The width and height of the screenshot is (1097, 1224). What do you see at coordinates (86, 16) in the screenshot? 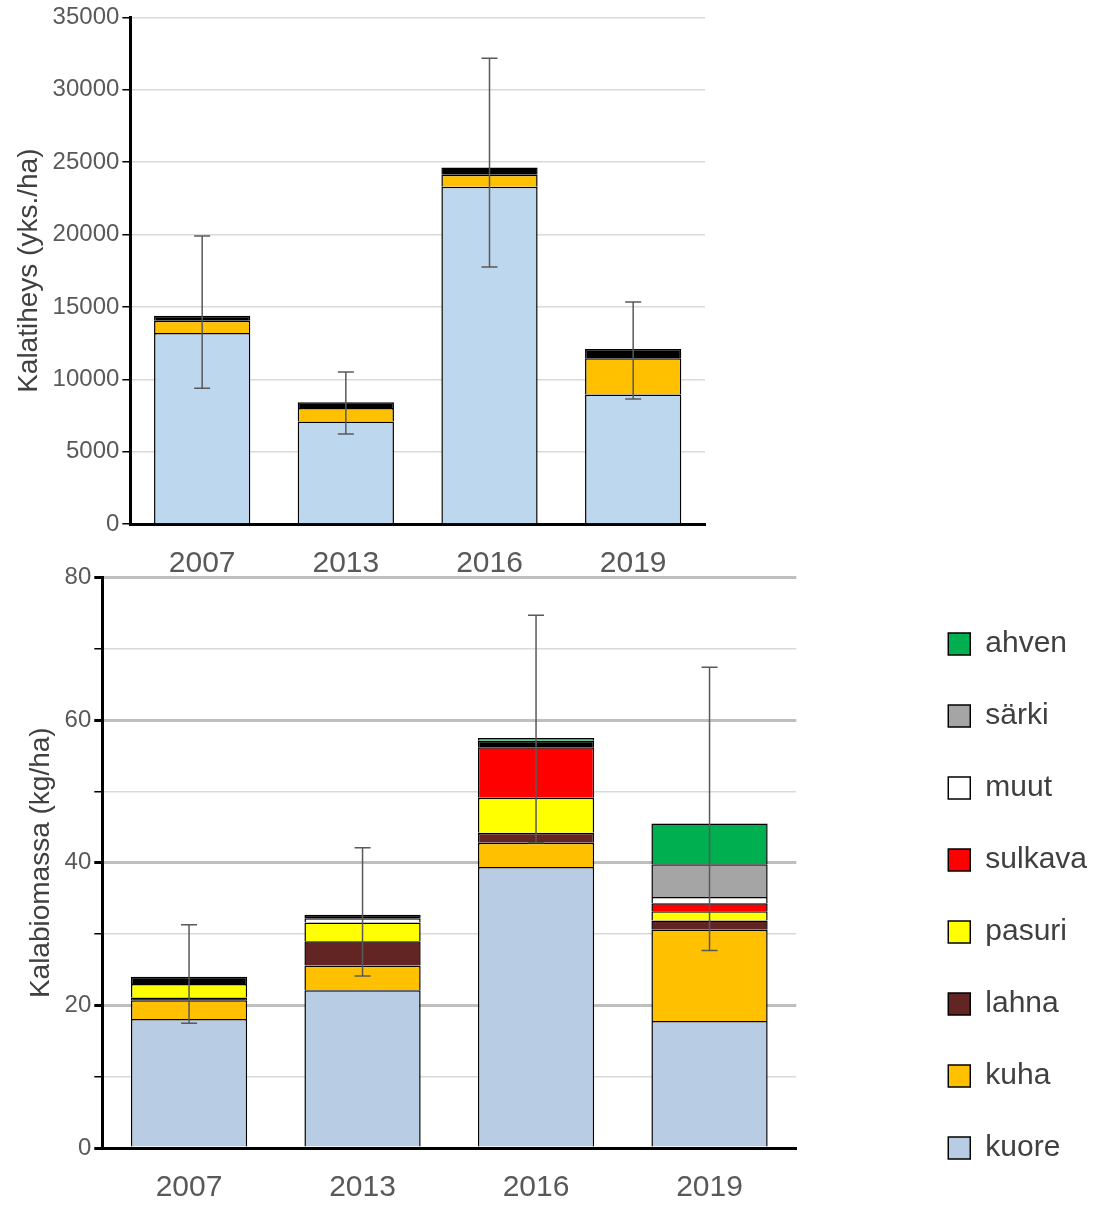
I see `y-tick-label: 35000` at bounding box center [86, 16].